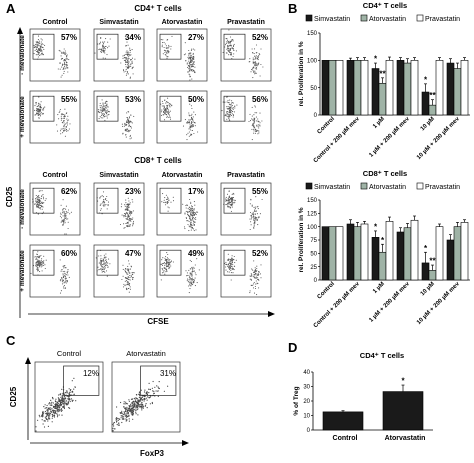 The width and height of the screenshot is (474, 463). What do you see at coordinates (234, 262) in the screenshot?
I see `panel-a-cd8-plot-gate` at bounding box center [234, 262].